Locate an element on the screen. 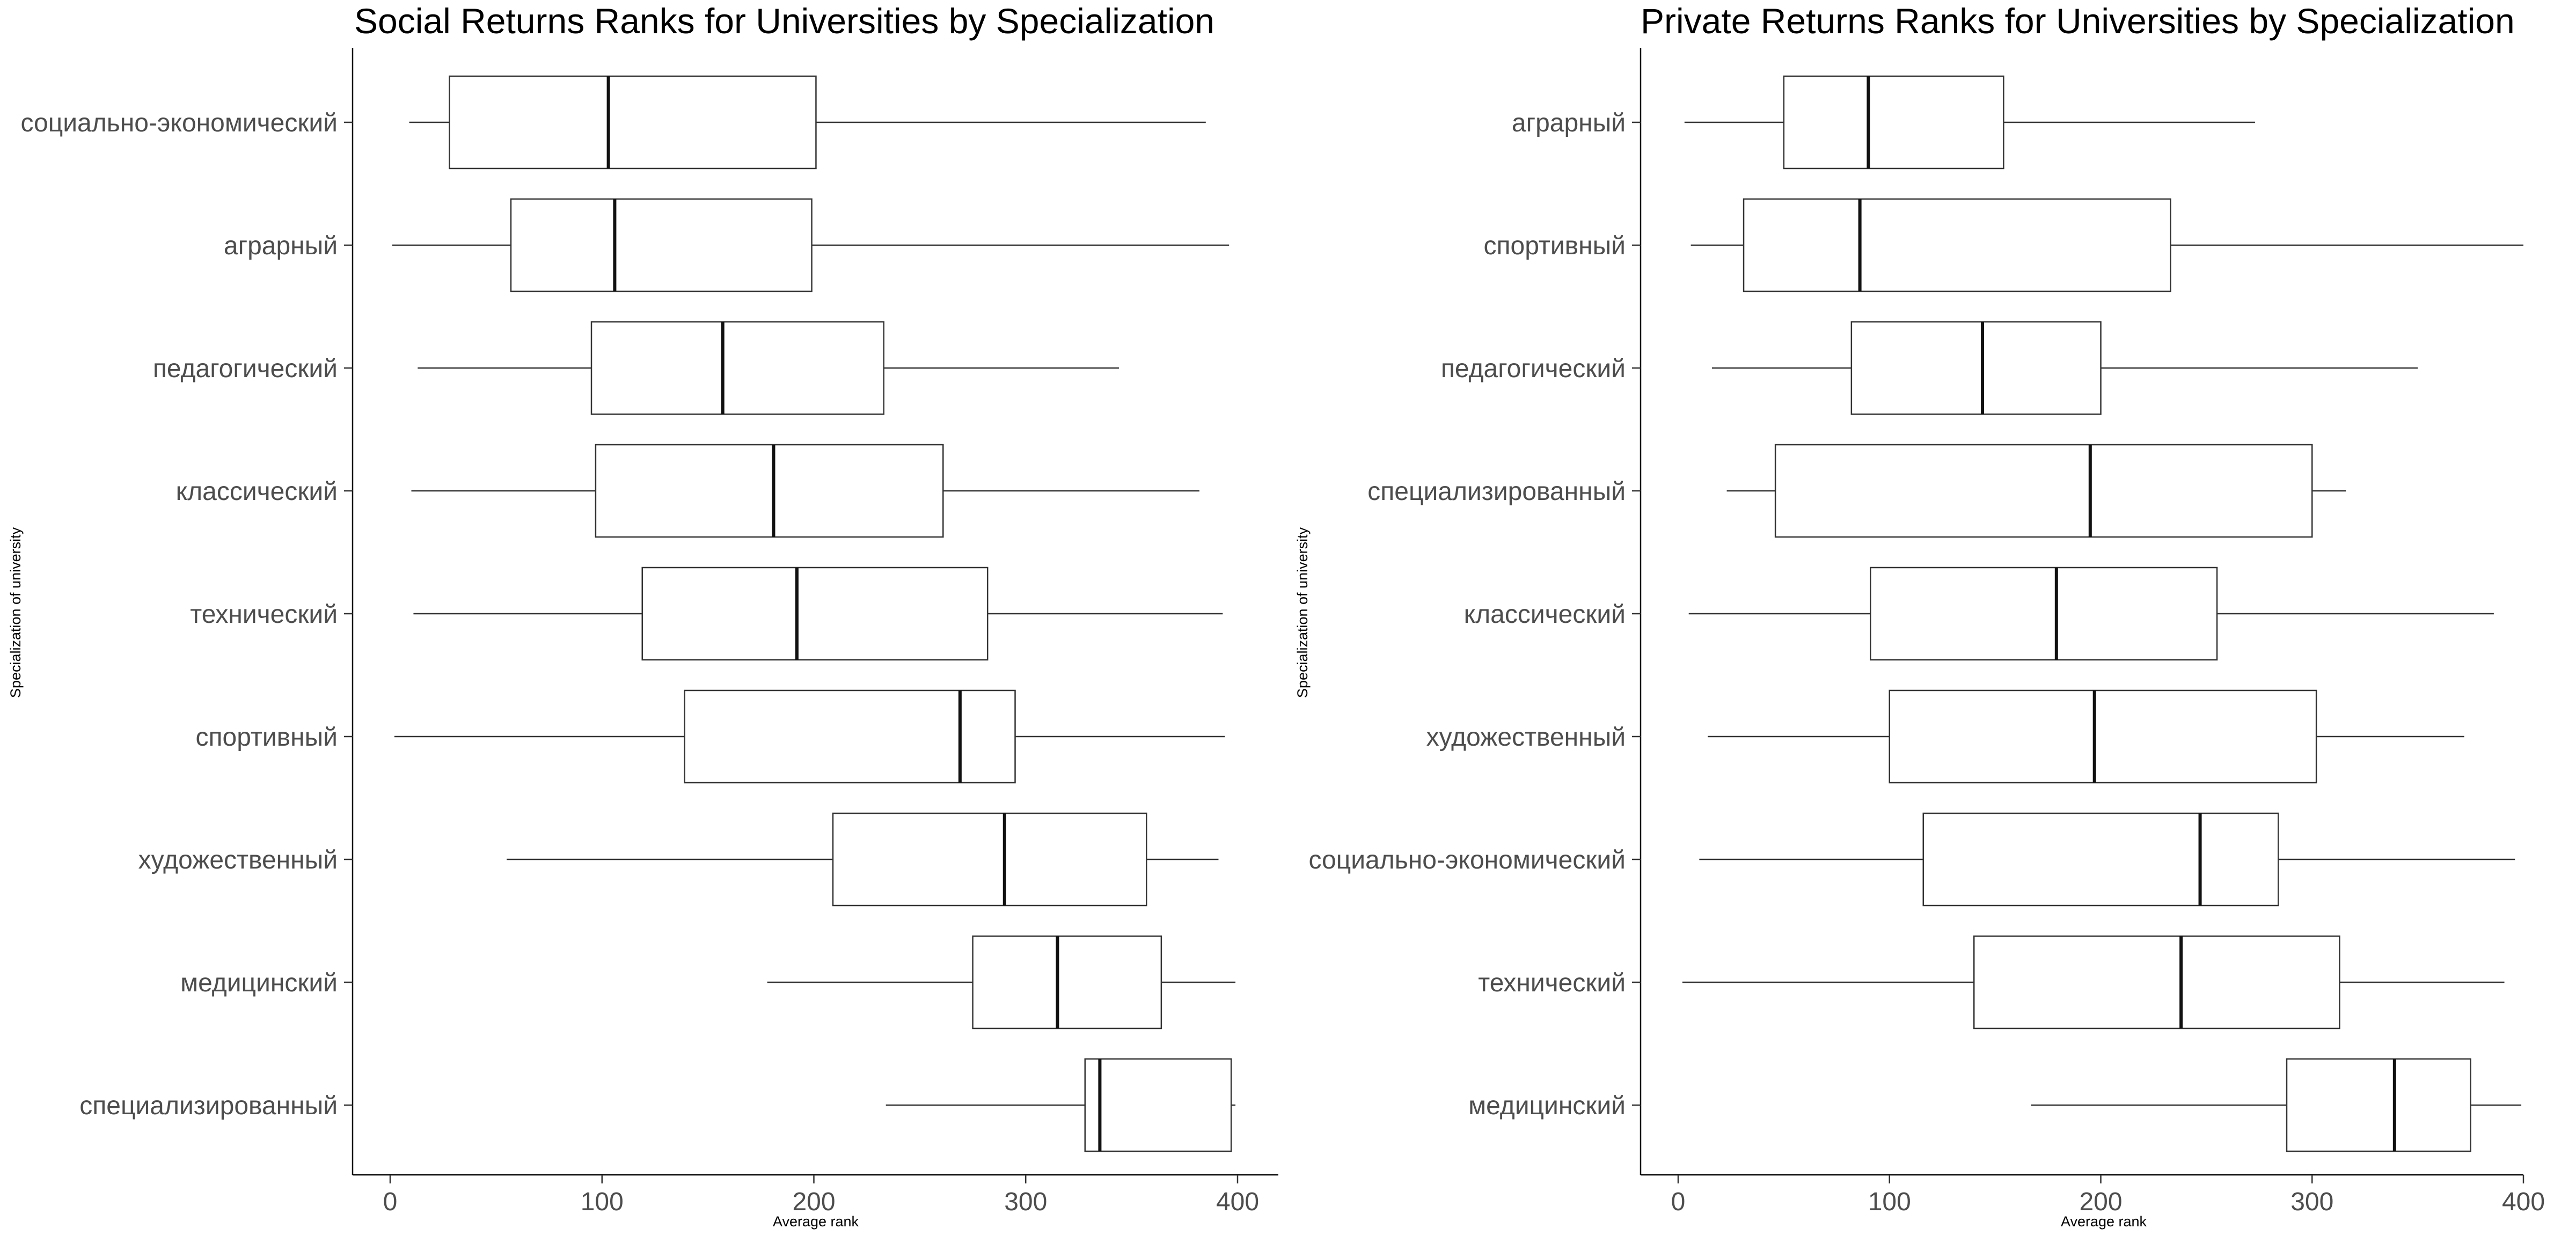 The image size is (2576, 1236). y-axis-label-private: Specialization of university is located at coordinates (1302, 613).